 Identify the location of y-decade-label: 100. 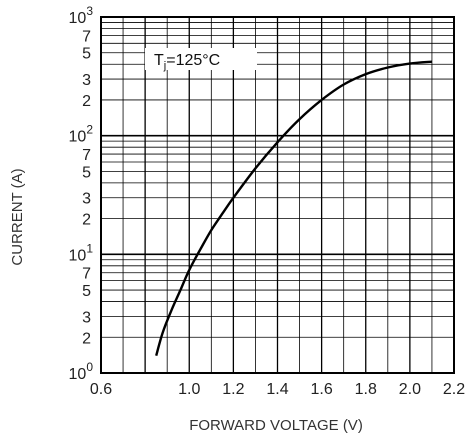
(81, 371).